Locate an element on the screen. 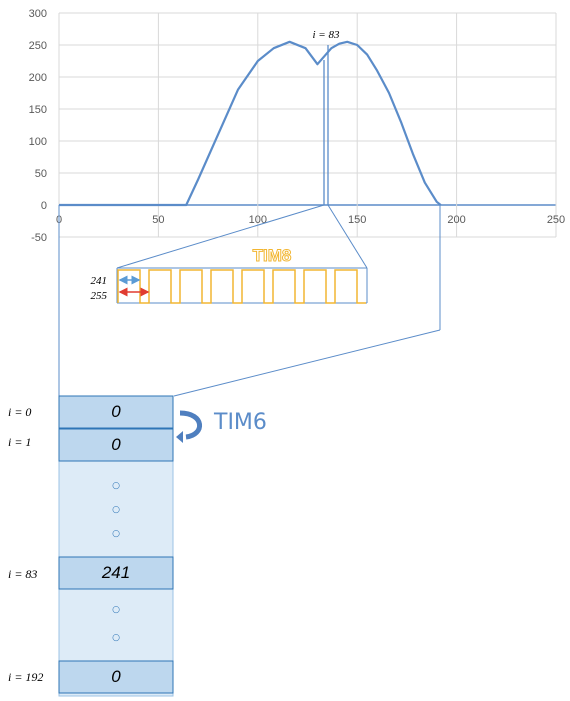  chart-y-ticks: 300 250 200 150 100 50 0 -50 is located at coordinates (38, 126).